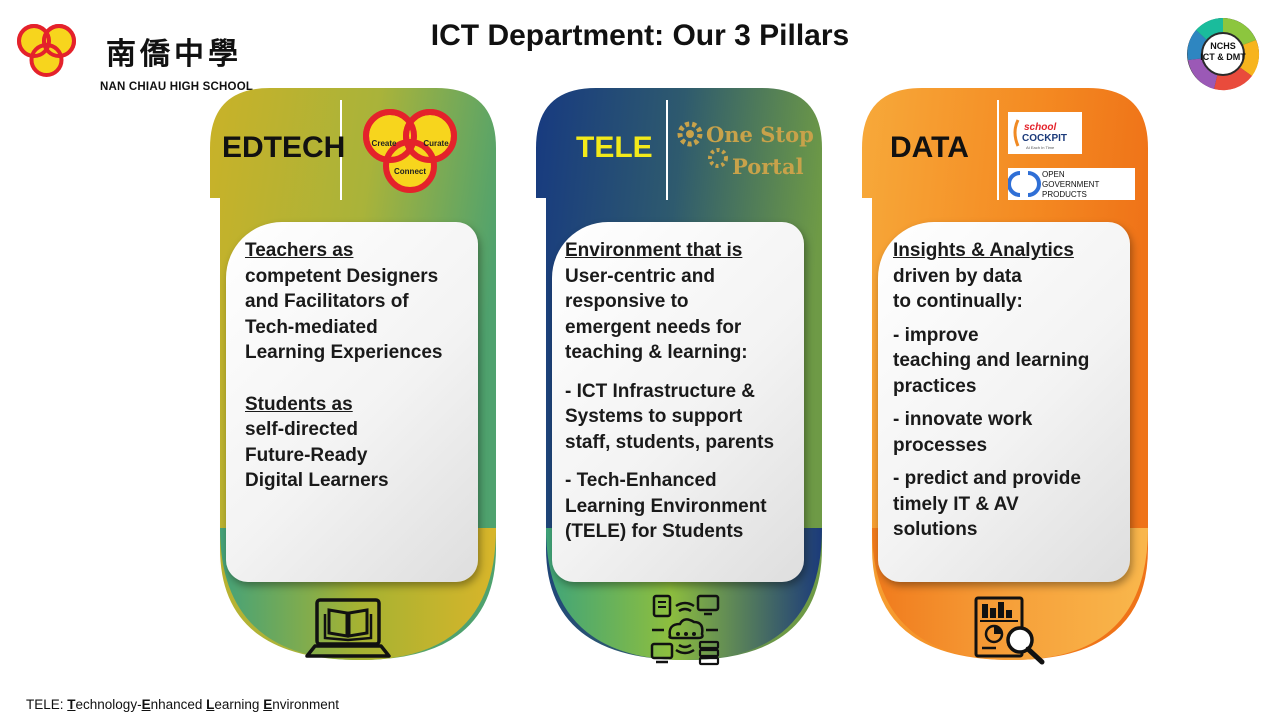 The image size is (1280, 720). Describe the element at coordinates (640, 35) in the screenshot. I see `page-title: ICT Department: Our 3 Pillars` at that location.